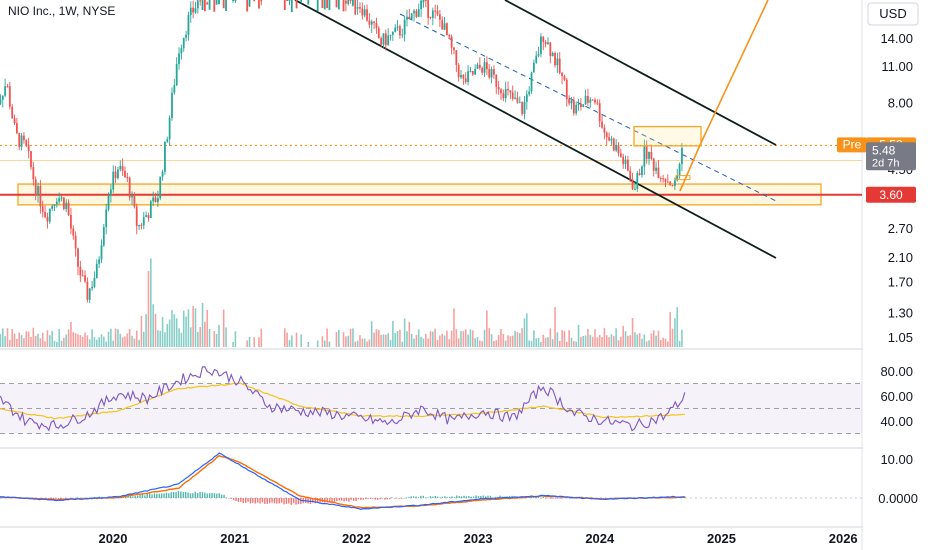 This screenshot has width=932, height=550. Describe the element at coordinates (342, 401) in the screenshot. I see `rsi-ma-line` at that location.